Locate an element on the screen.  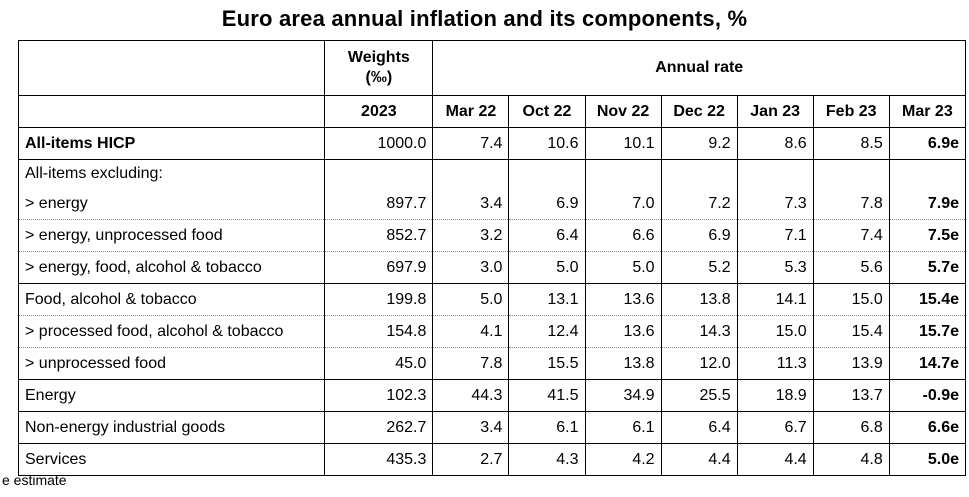
value-cell: 15.5 is located at coordinates (547, 363).